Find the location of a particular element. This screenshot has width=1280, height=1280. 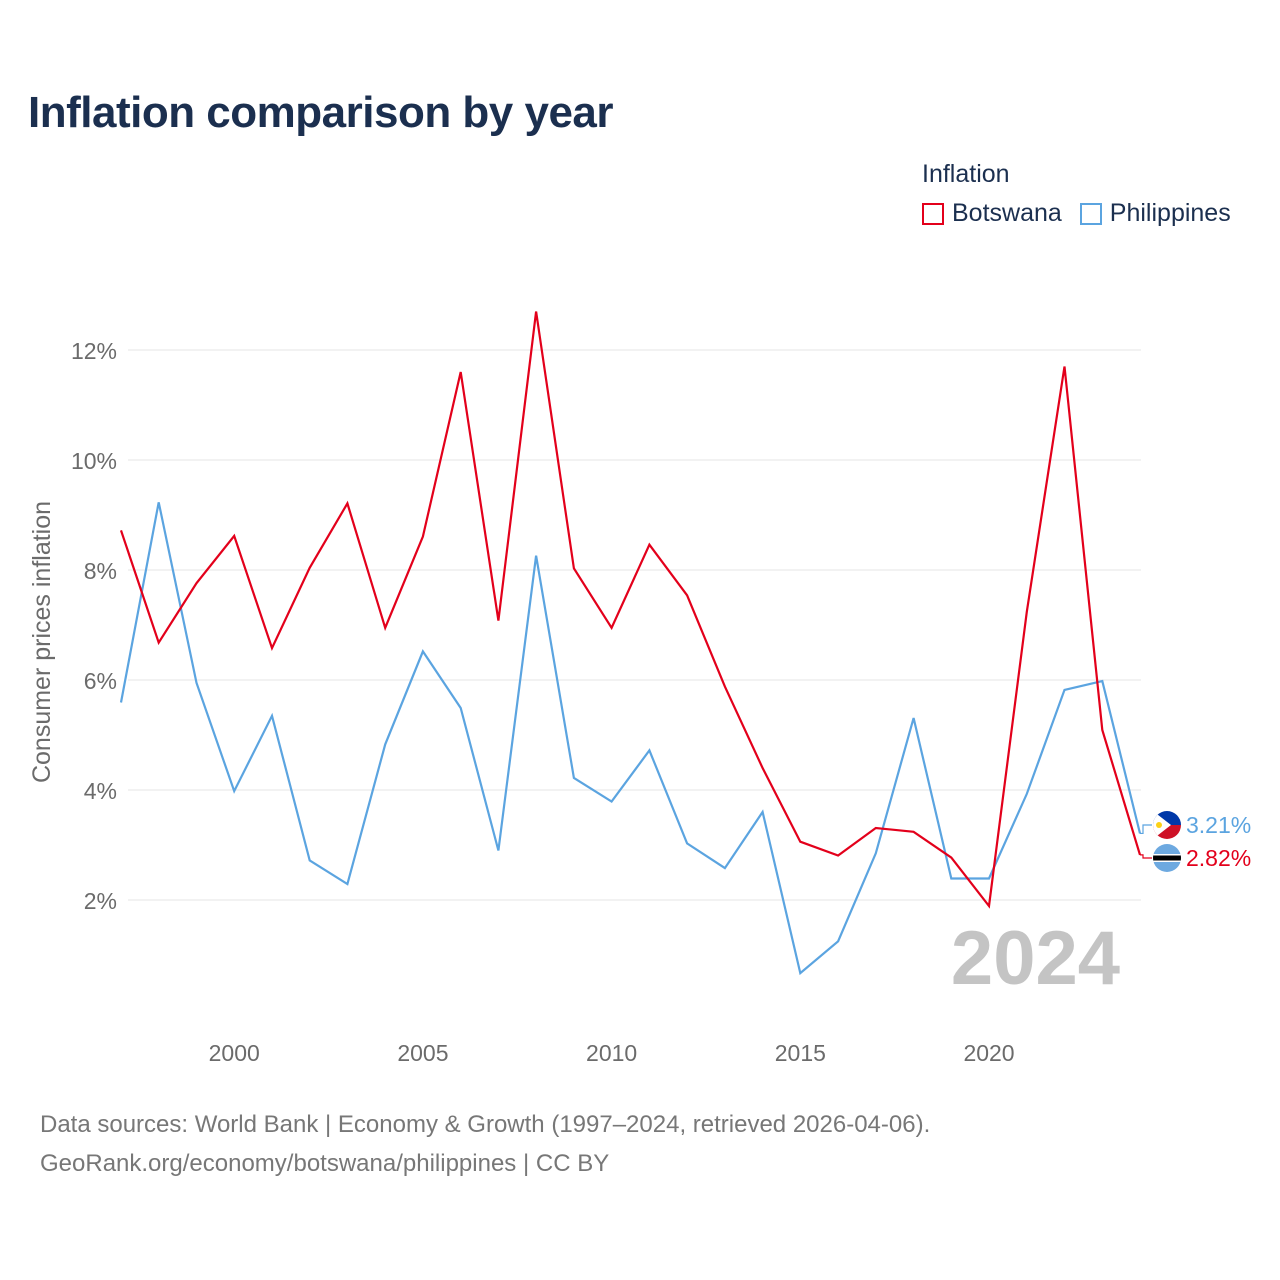

x-tick-label: 2000 is located at coordinates (234, 1053).